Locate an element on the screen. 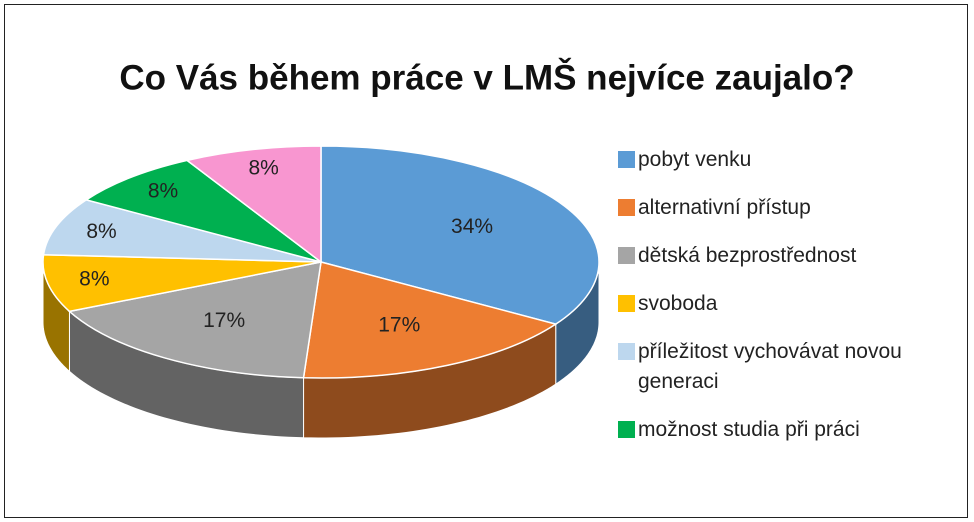  legend-item: příležitost vychovávat novou generaci is located at coordinates (788, 367).